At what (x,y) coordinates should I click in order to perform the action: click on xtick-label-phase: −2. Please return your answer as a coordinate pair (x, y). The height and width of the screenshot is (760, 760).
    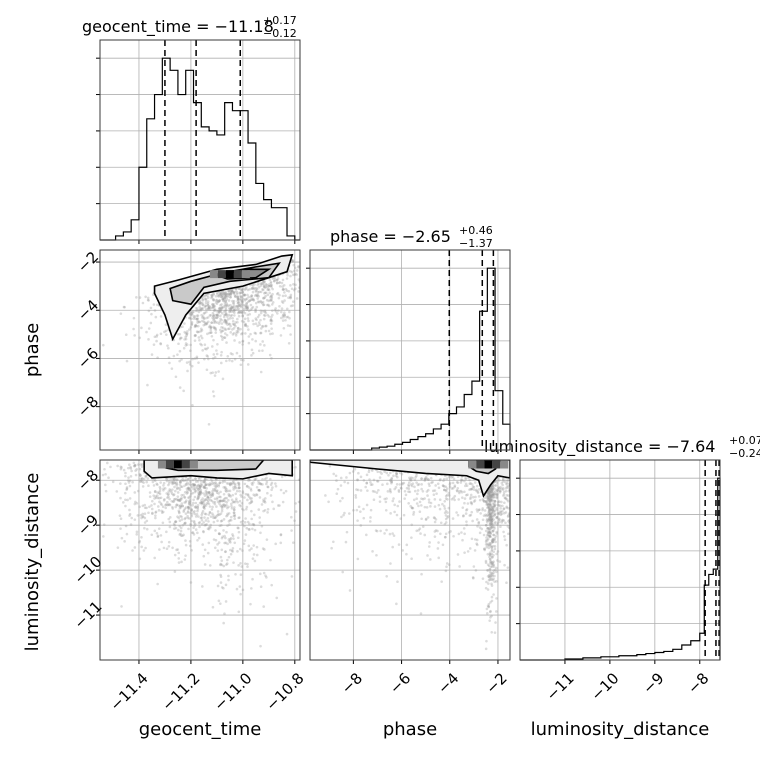
    Looking at the image, I should click on (496, 683).